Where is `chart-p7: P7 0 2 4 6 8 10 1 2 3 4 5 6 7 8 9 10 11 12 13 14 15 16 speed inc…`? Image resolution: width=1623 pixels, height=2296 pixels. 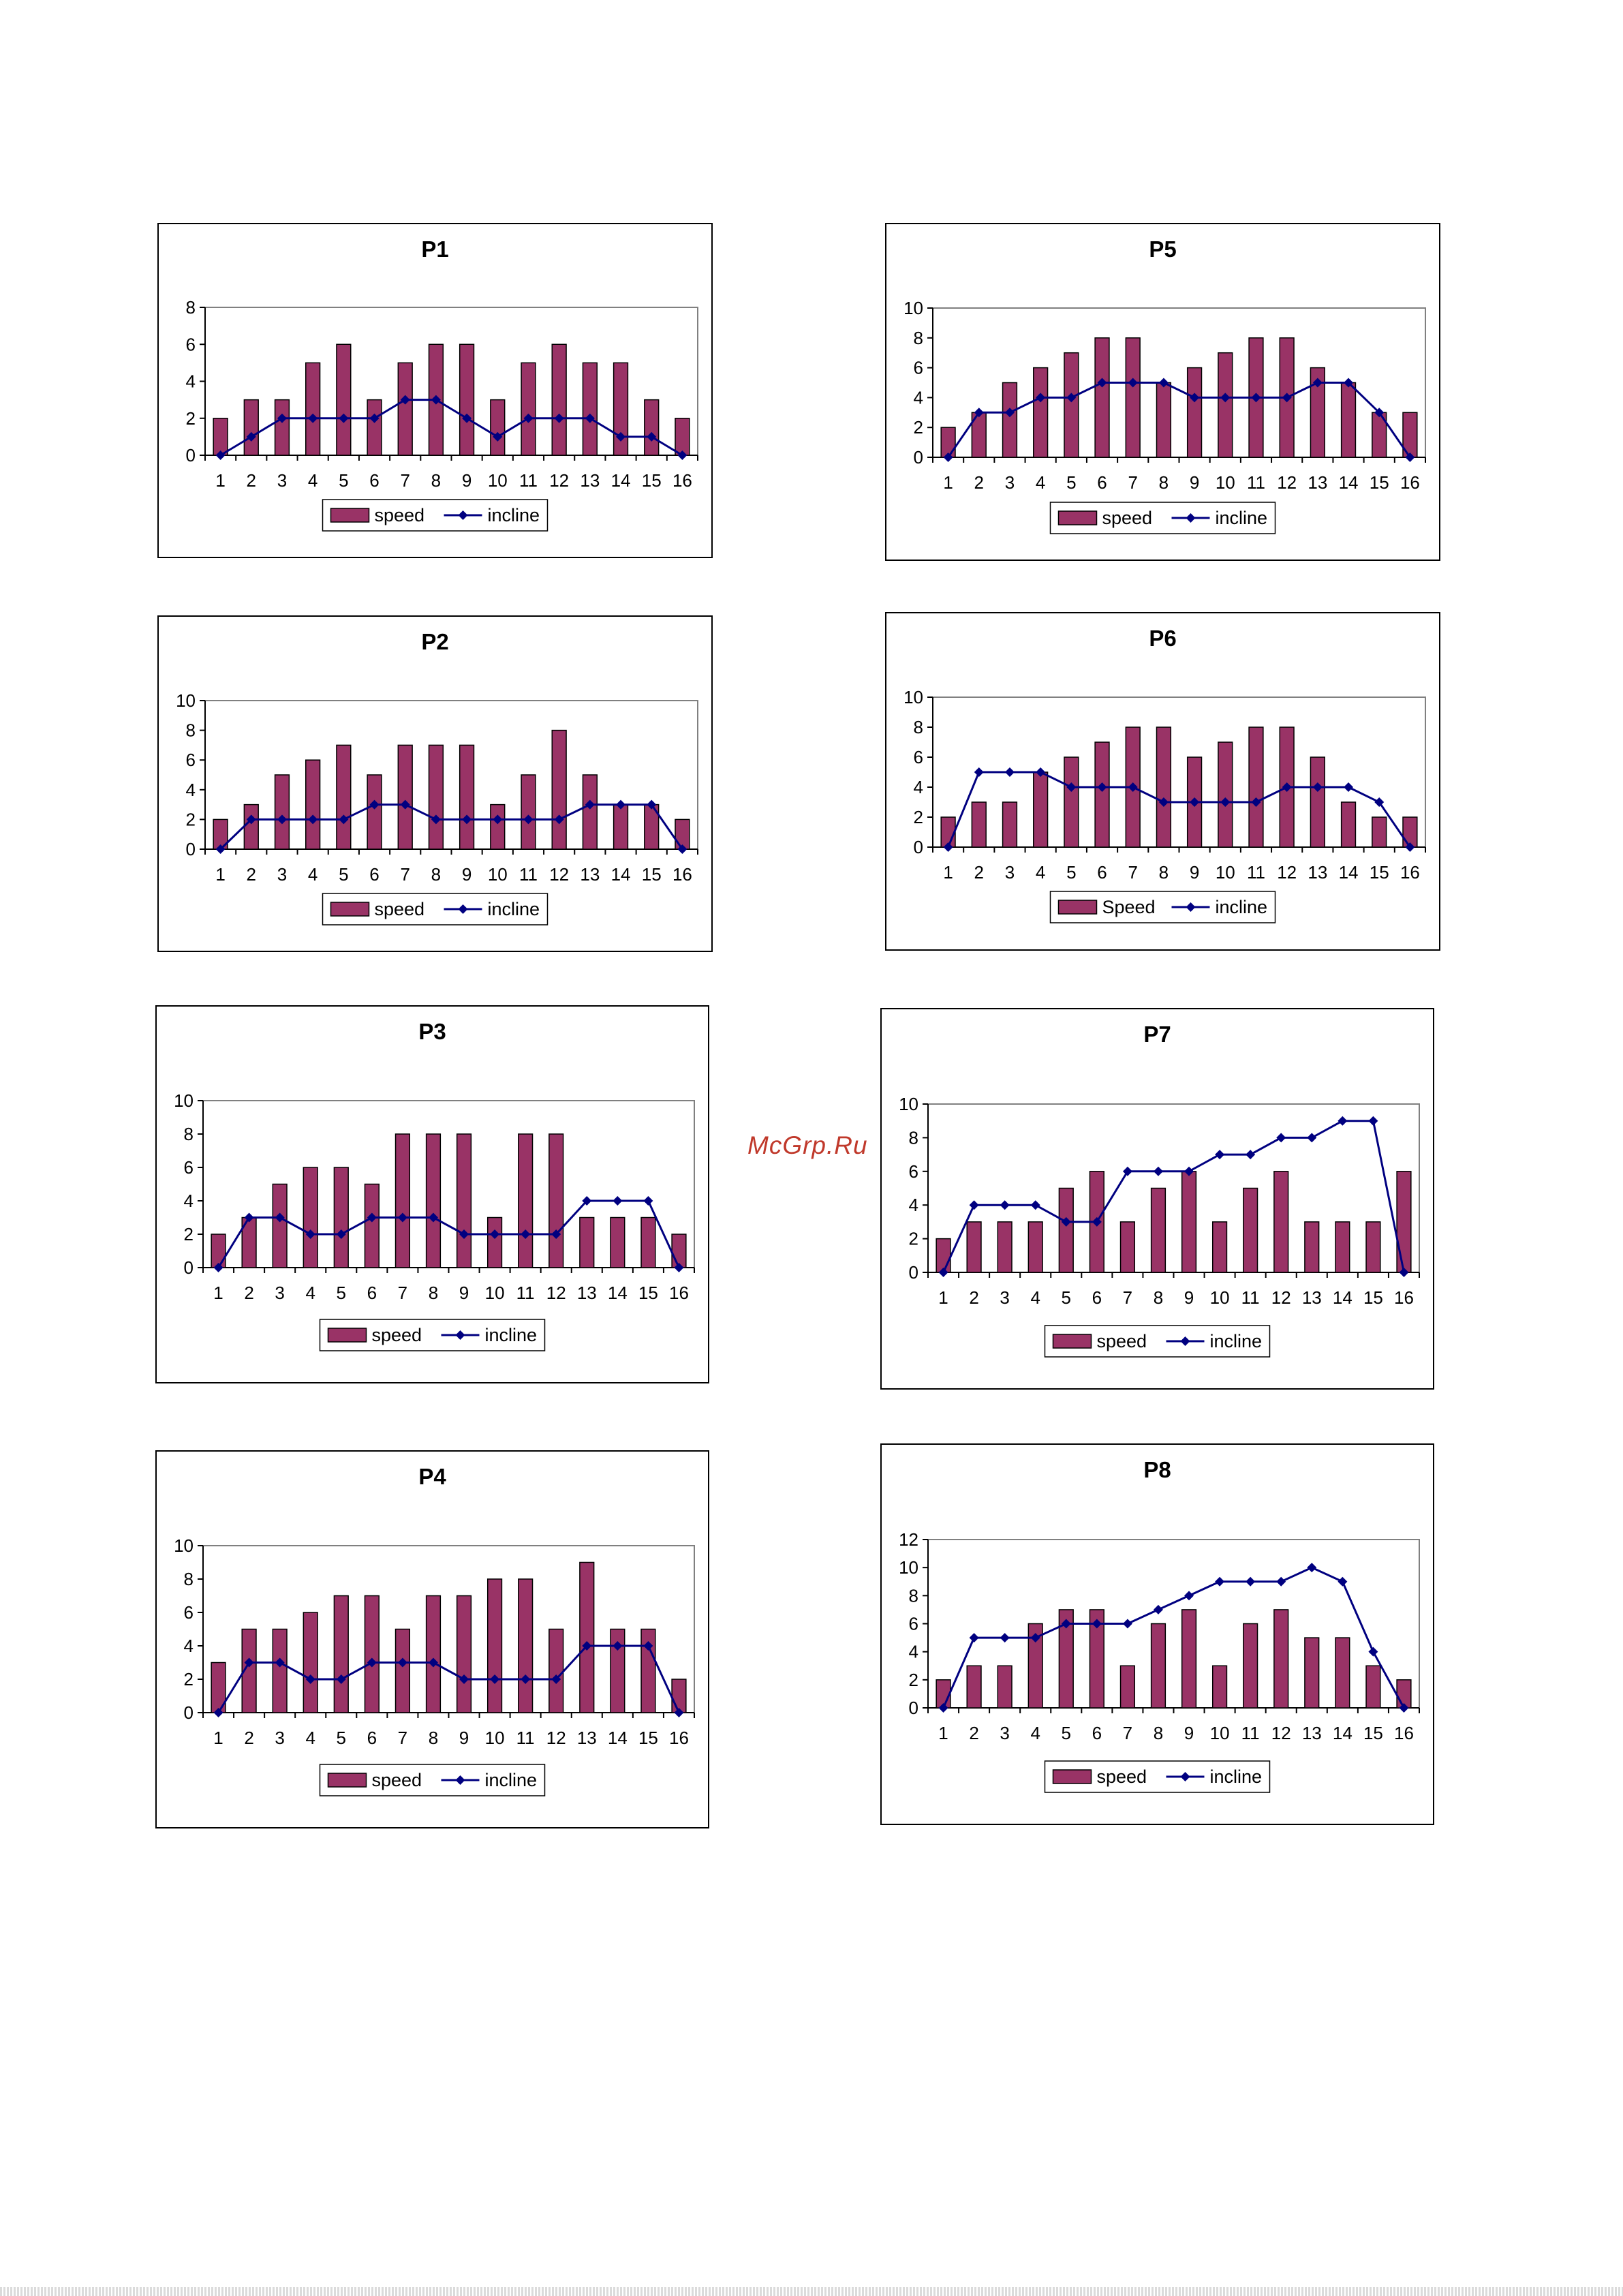
chart-p7: P7 0 2 4 6 8 10 1 2 3 4 5 6 7 8 9 10 11 12 13 14 15 16 speed inc… is located at coordinates (1157, 1199).